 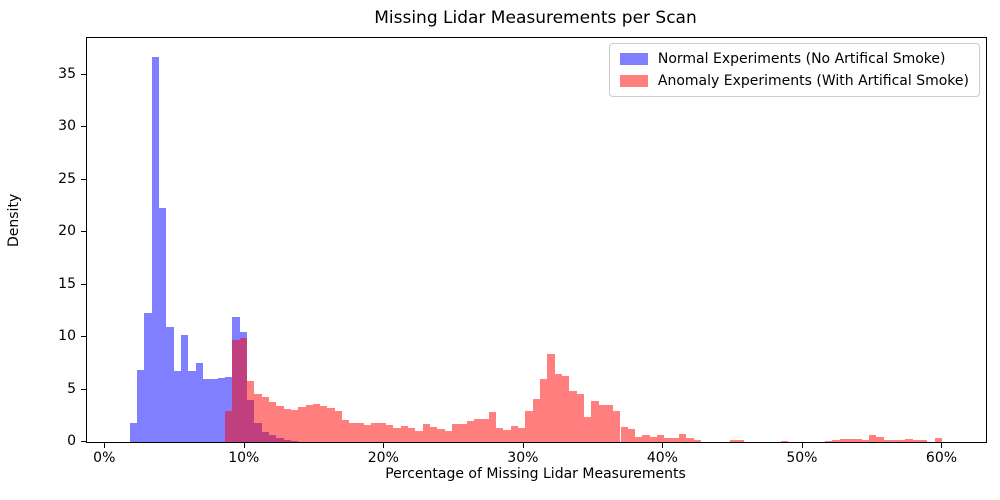 What do you see at coordinates (633, 81) in the screenshot?
I see `legend-swatch-anomaly` at bounding box center [633, 81].